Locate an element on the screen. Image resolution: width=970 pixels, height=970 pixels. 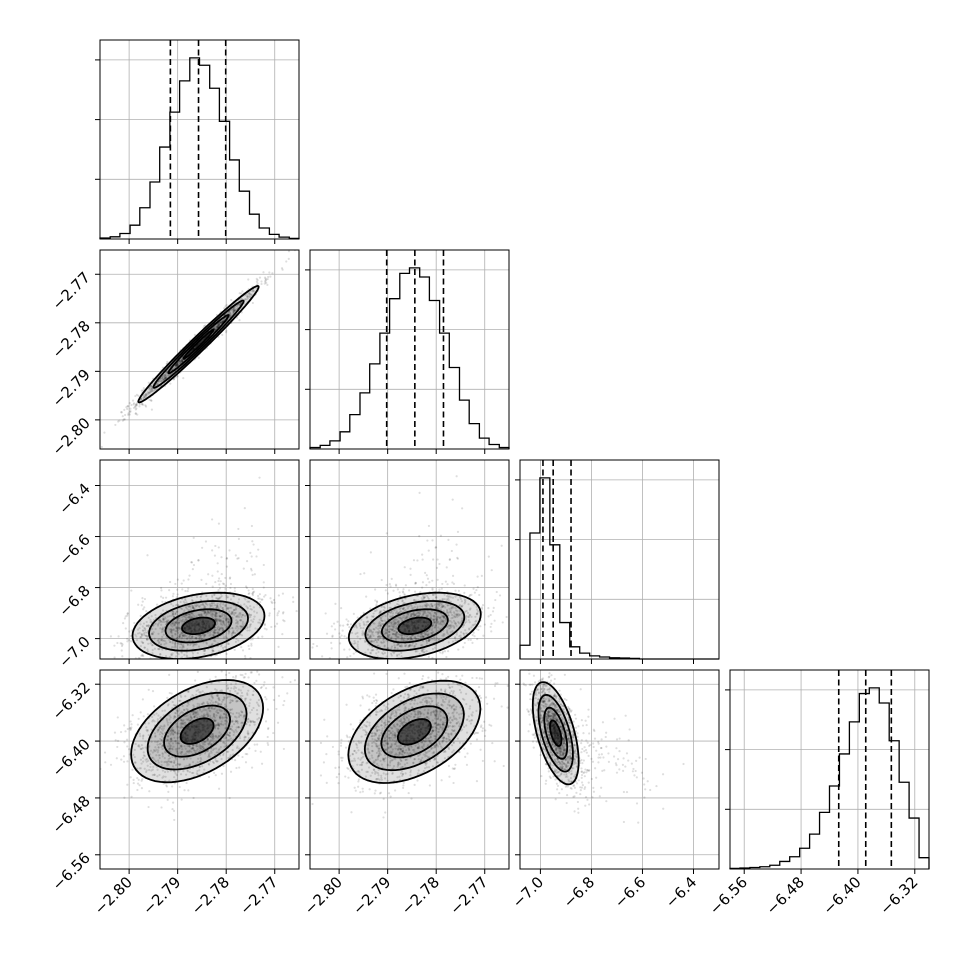
y-tick-label-1-1: −2.79 is located at coordinates (71, 387).